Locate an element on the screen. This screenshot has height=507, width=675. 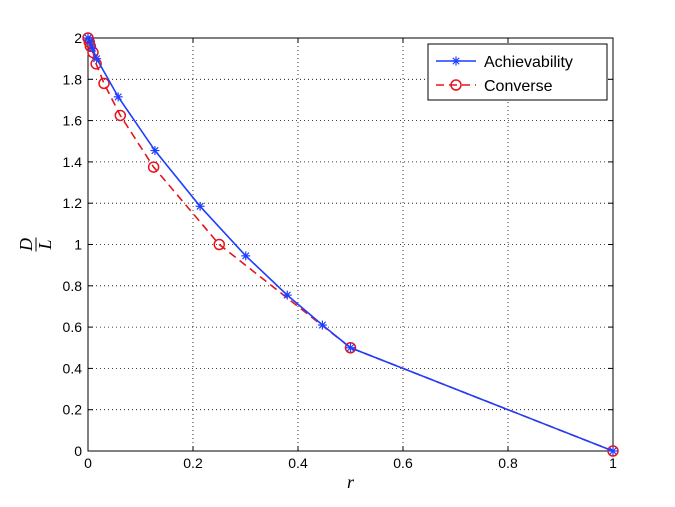
x-tick-label: 0.8 is located at coordinates (508, 463).